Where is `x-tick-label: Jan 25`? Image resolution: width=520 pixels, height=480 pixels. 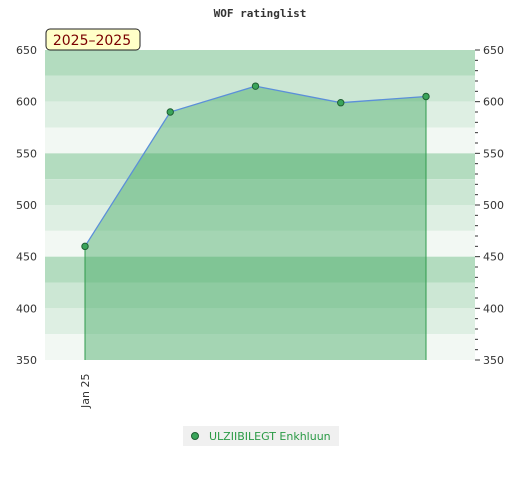 x-tick-label: Jan 25 is located at coordinates (85, 391).